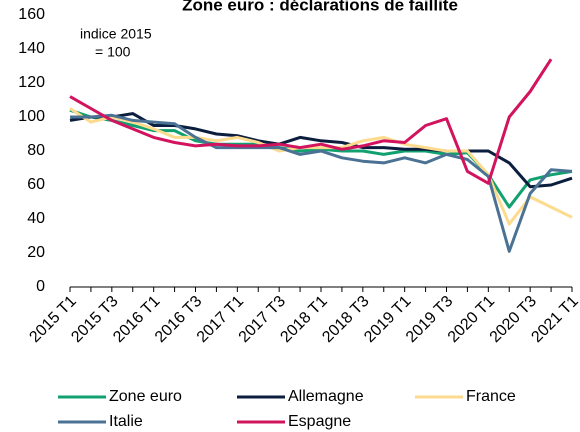 Image resolution: width=580 pixels, height=432 pixels. I want to click on y-tick-label: 20, so click(36, 252).